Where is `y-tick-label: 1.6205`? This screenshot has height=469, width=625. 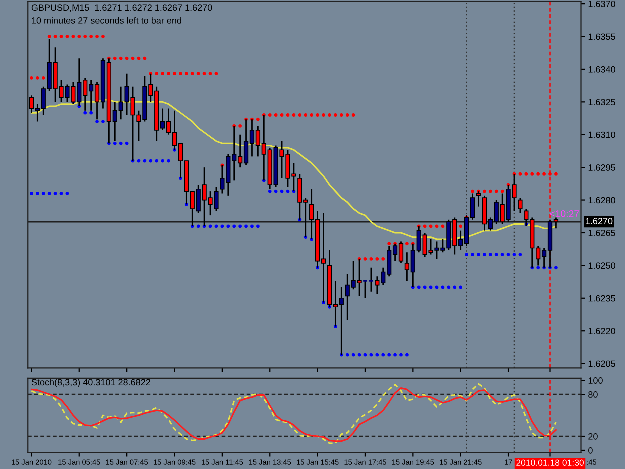 y-tick-label: 1.6205 is located at coordinates (602, 364).